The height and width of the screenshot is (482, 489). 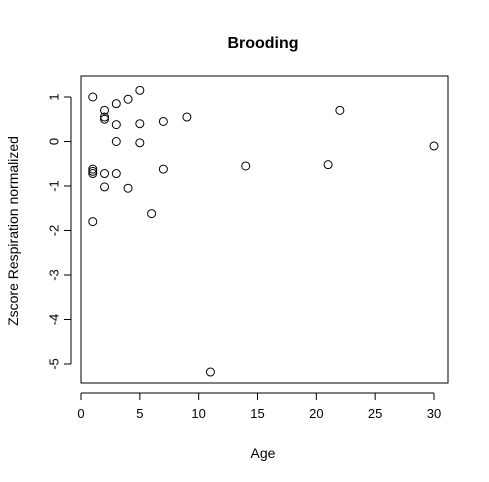 I want to click on x-tick-label: 20, so click(x=316, y=413).